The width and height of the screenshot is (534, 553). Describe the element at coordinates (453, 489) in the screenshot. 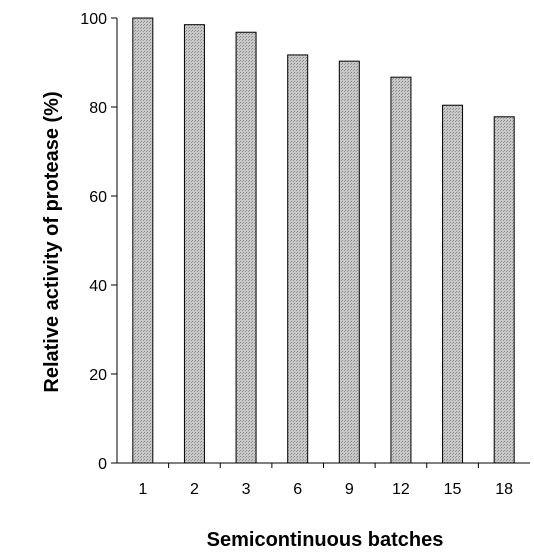

I see `x-tick-label: 15` at that location.